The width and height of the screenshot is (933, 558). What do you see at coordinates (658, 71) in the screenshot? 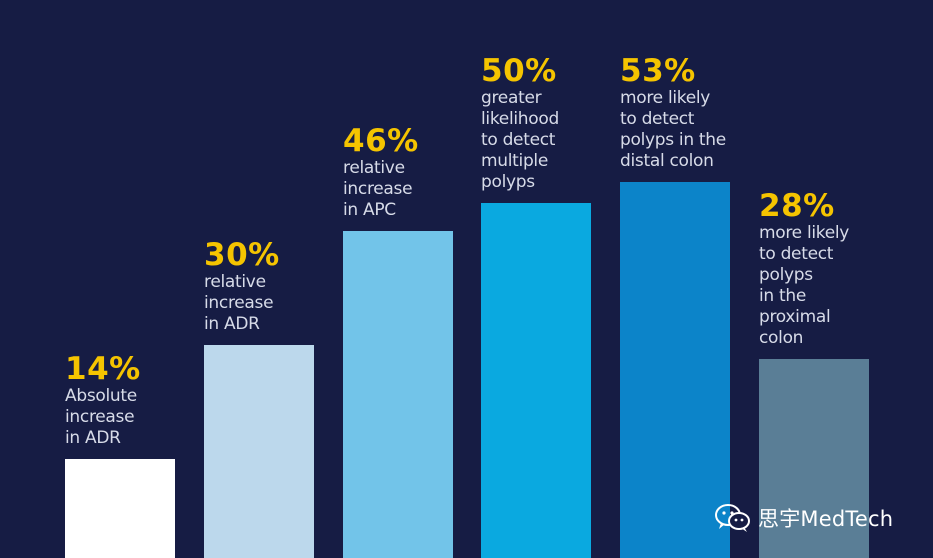
I see `value-label: 53%` at bounding box center [658, 71].